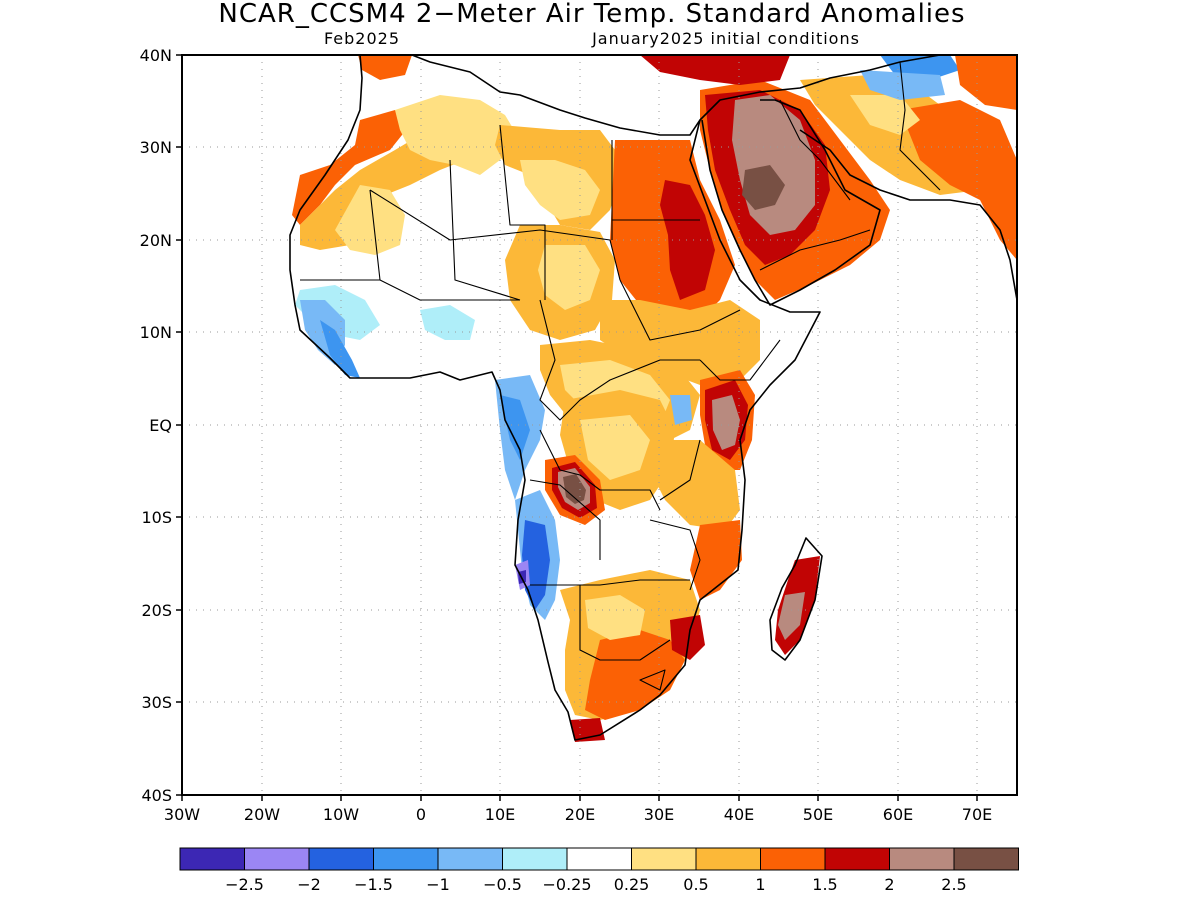  Describe the element at coordinates (726, 422) in the screenshot. I see `anomaly-kenya-2-2p5` at that location.